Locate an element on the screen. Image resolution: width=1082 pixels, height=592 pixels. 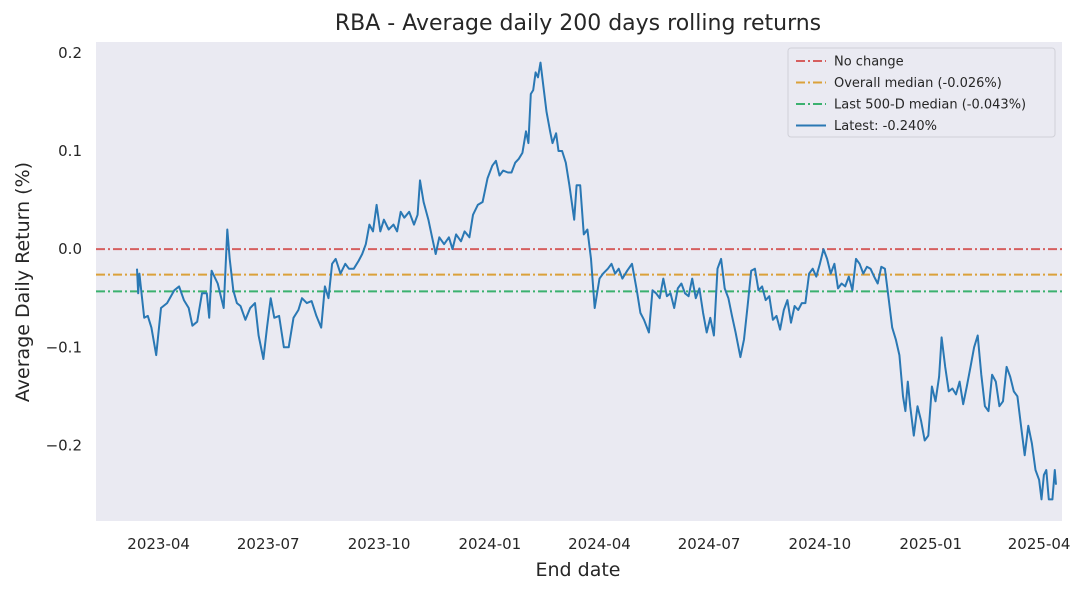
x-axis-title: End date is located at coordinates (578, 570).